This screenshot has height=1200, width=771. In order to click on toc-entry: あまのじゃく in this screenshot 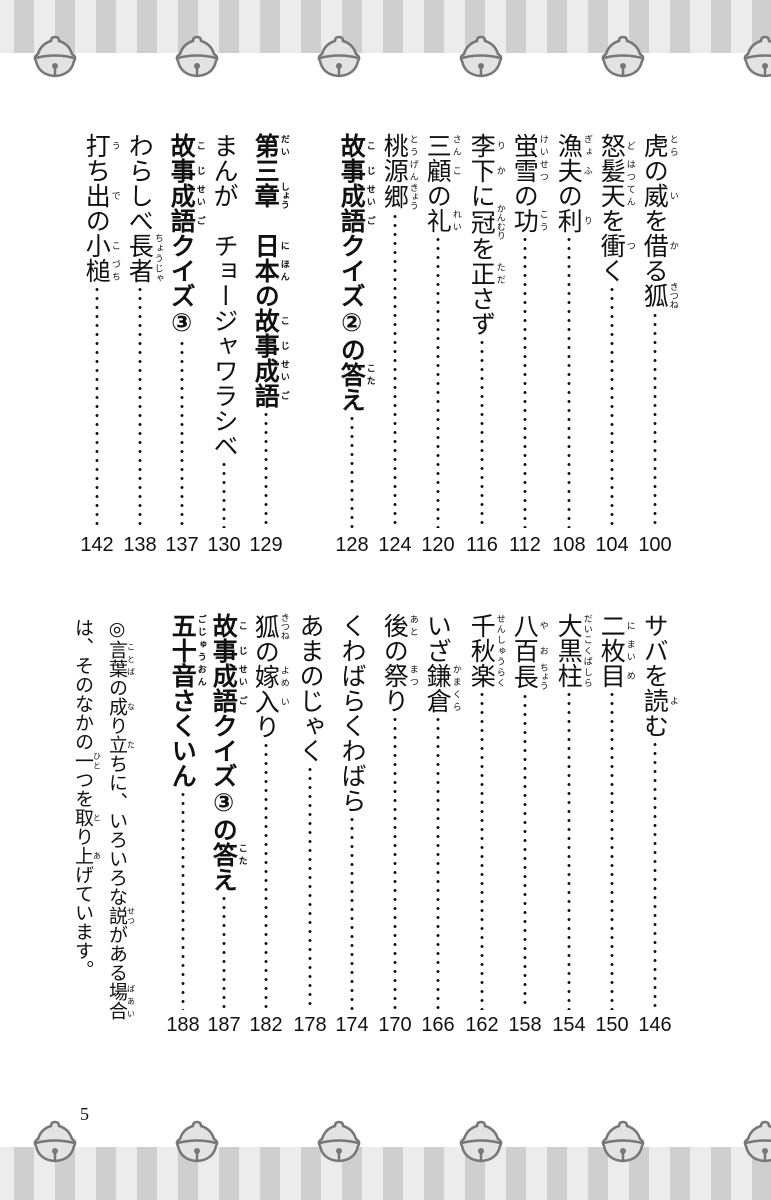, I will do `click(310, 811)`.